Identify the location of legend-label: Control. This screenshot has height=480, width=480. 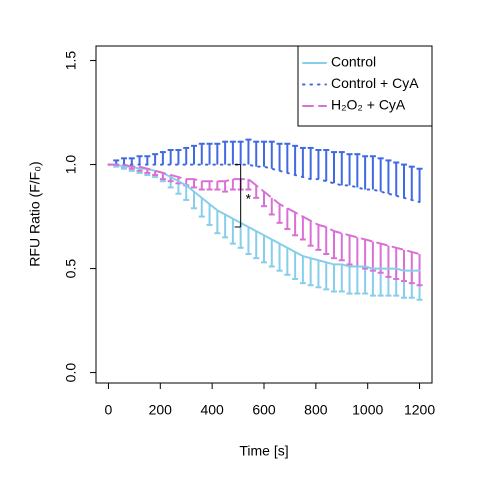
(353, 62).